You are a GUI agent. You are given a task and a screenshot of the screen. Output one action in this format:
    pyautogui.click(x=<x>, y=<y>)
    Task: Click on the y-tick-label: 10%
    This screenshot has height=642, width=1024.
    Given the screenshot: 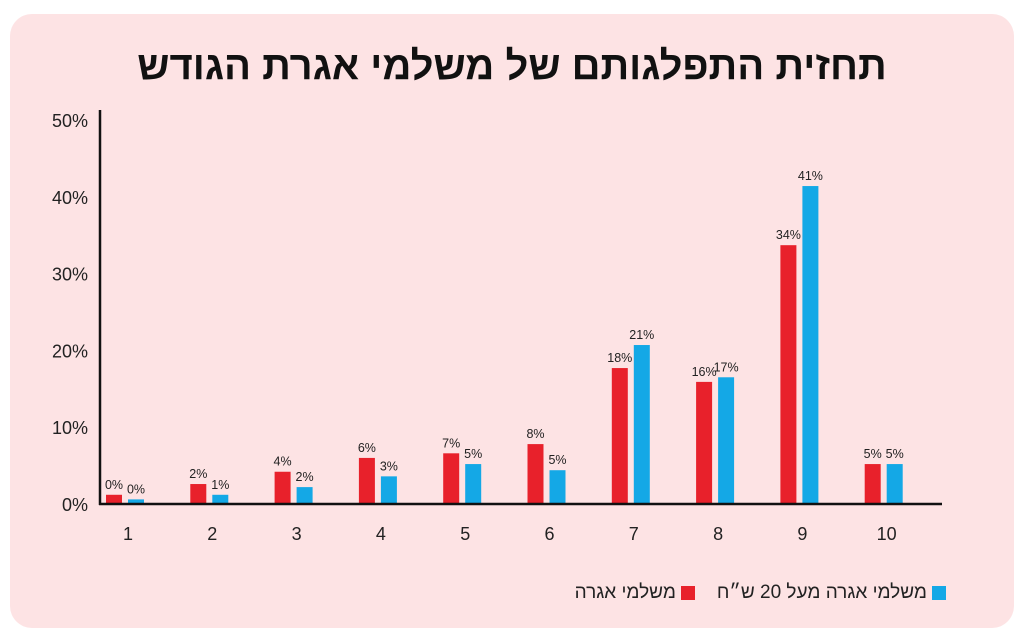 What is the action you would take?
    pyautogui.click(x=70, y=428)
    